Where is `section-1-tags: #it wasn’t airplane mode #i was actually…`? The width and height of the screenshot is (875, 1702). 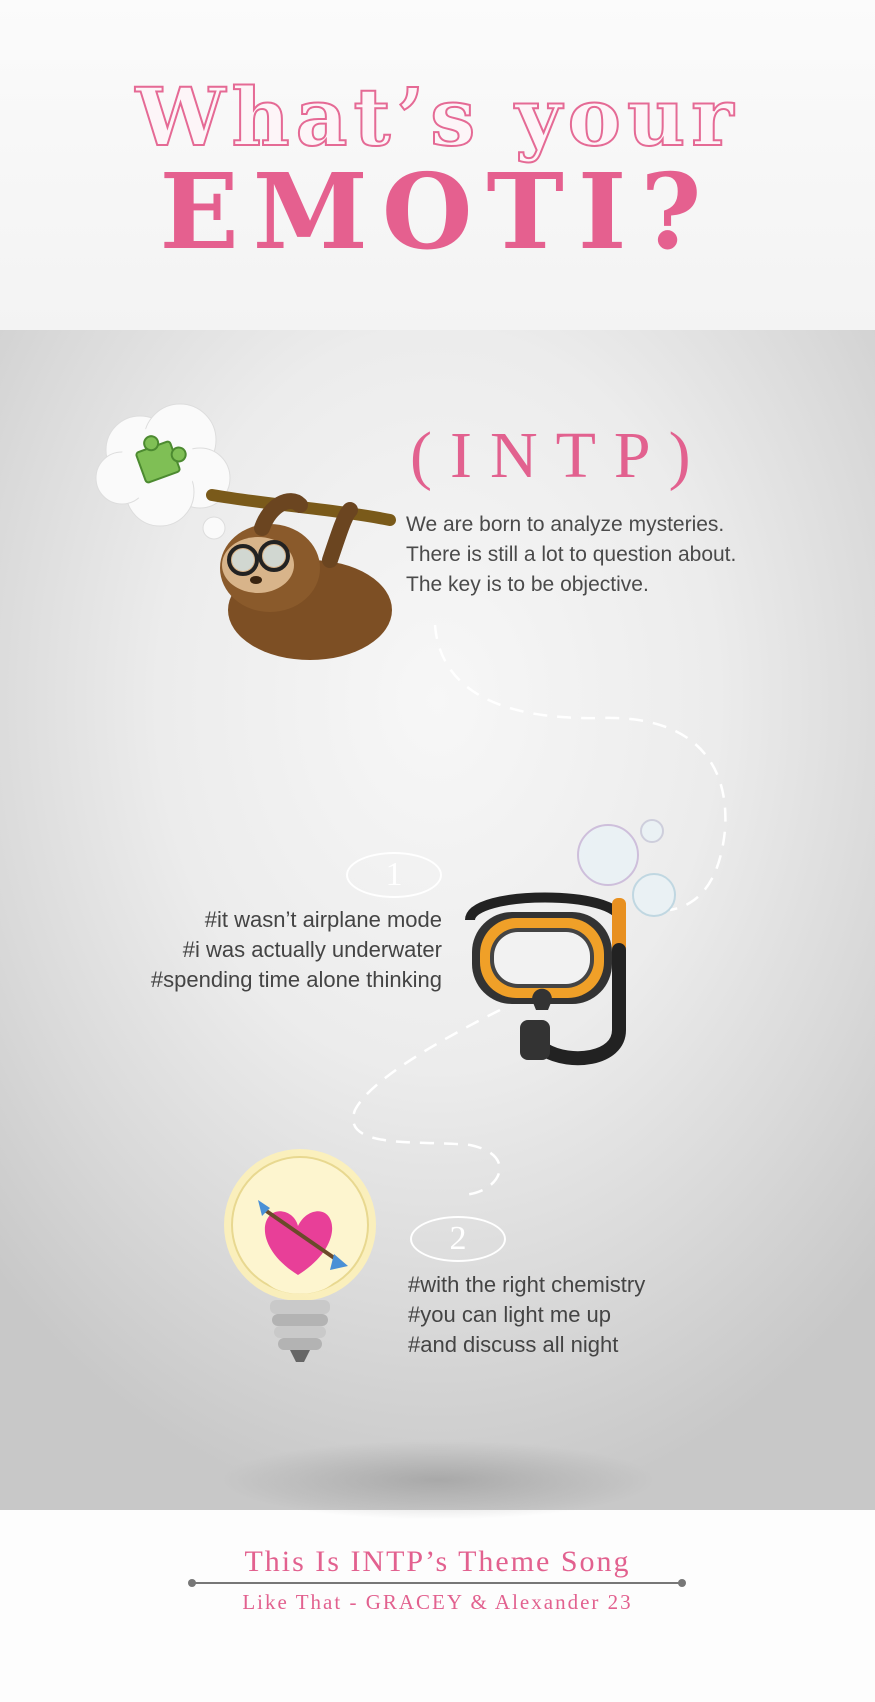
section-1-tags: #it wasn’t airplane mode #i was actually… is located at coordinates (296, 950).